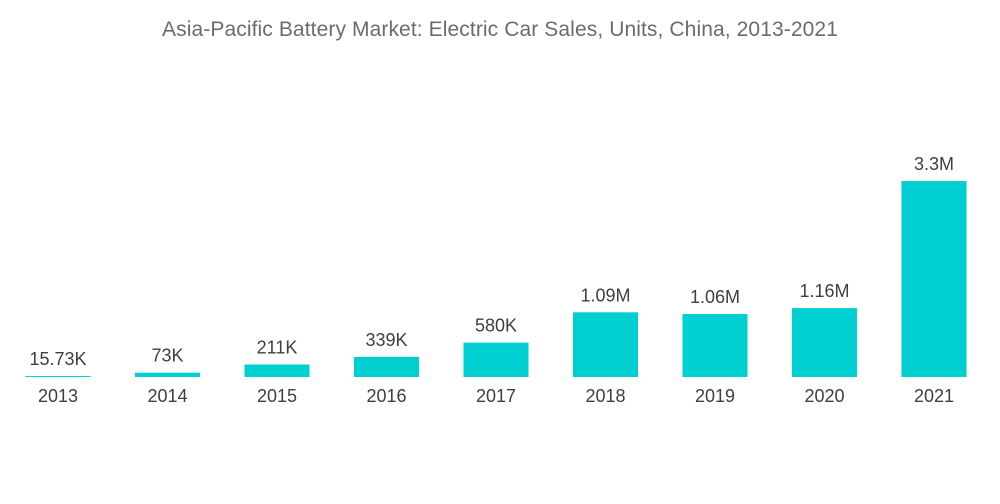  What do you see at coordinates (934, 164) in the screenshot?
I see `data-label-2021: 3.3M` at bounding box center [934, 164].